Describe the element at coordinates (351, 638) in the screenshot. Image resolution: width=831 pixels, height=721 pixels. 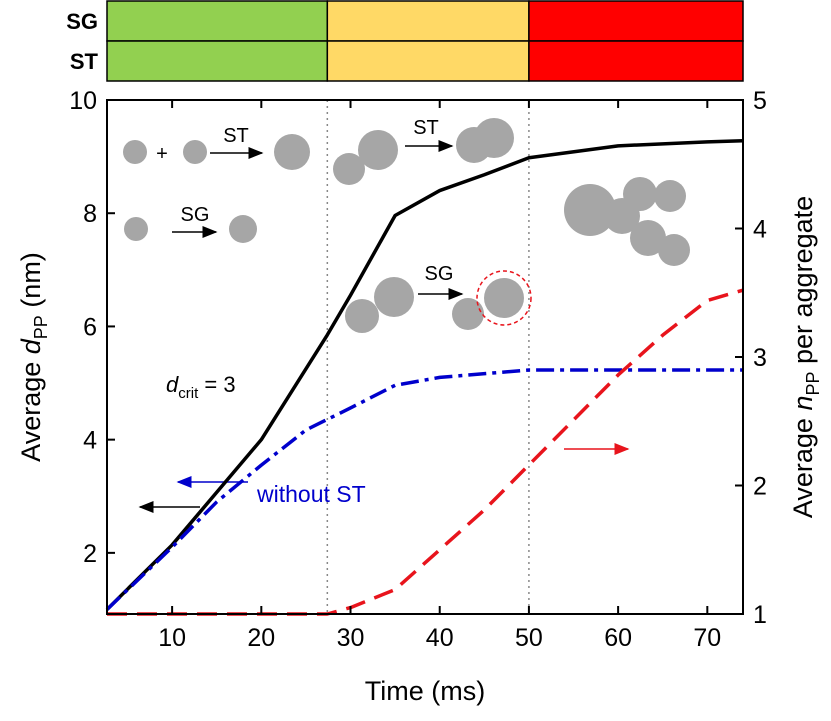
I see `x-tick-label: 30` at that location.